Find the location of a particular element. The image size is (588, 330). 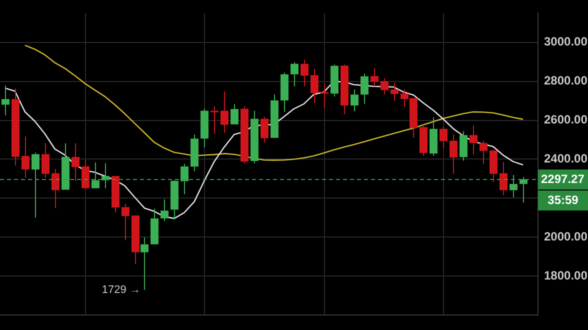

y-tick-label: 2600.00 is located at coordinates (566, 119).